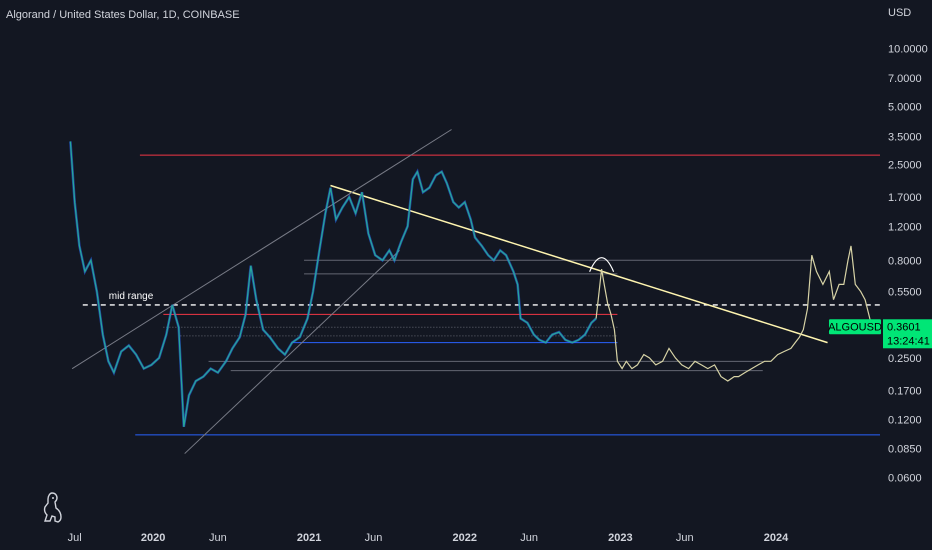 The height and width of the screenshot is (550, 932). I want to click on symbol-tag-label: ALGOUSD, so click(855, 327).